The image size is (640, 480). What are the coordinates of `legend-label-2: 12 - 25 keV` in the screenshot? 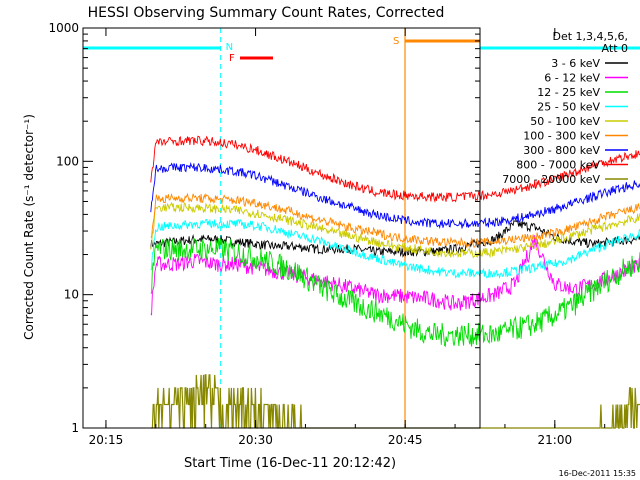 It's located at (568, 92).